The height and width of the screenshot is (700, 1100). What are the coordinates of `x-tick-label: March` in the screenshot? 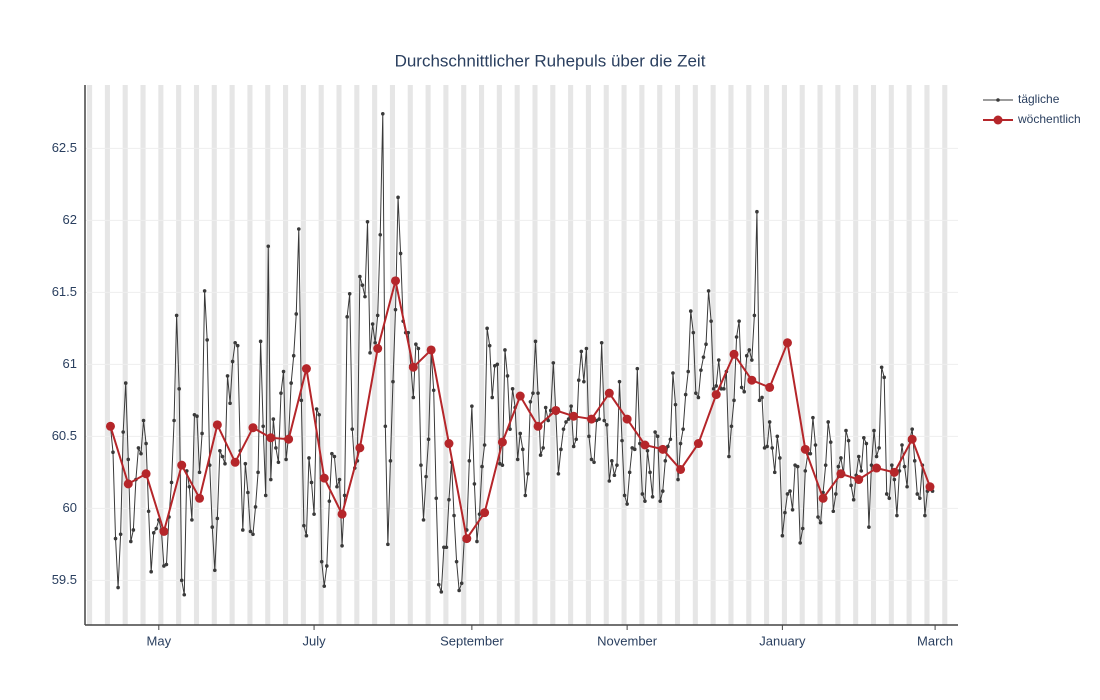 It's located at (935, 640).